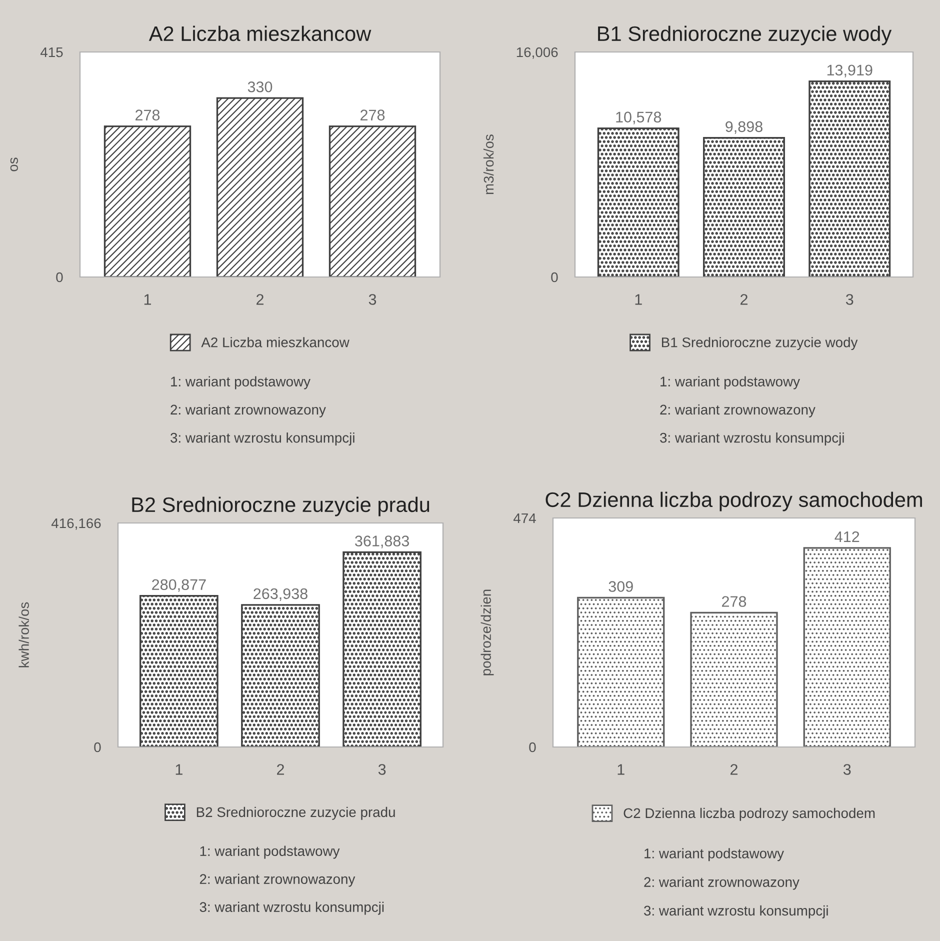  I want to click on data-label: 9,898, so click(744, 127).